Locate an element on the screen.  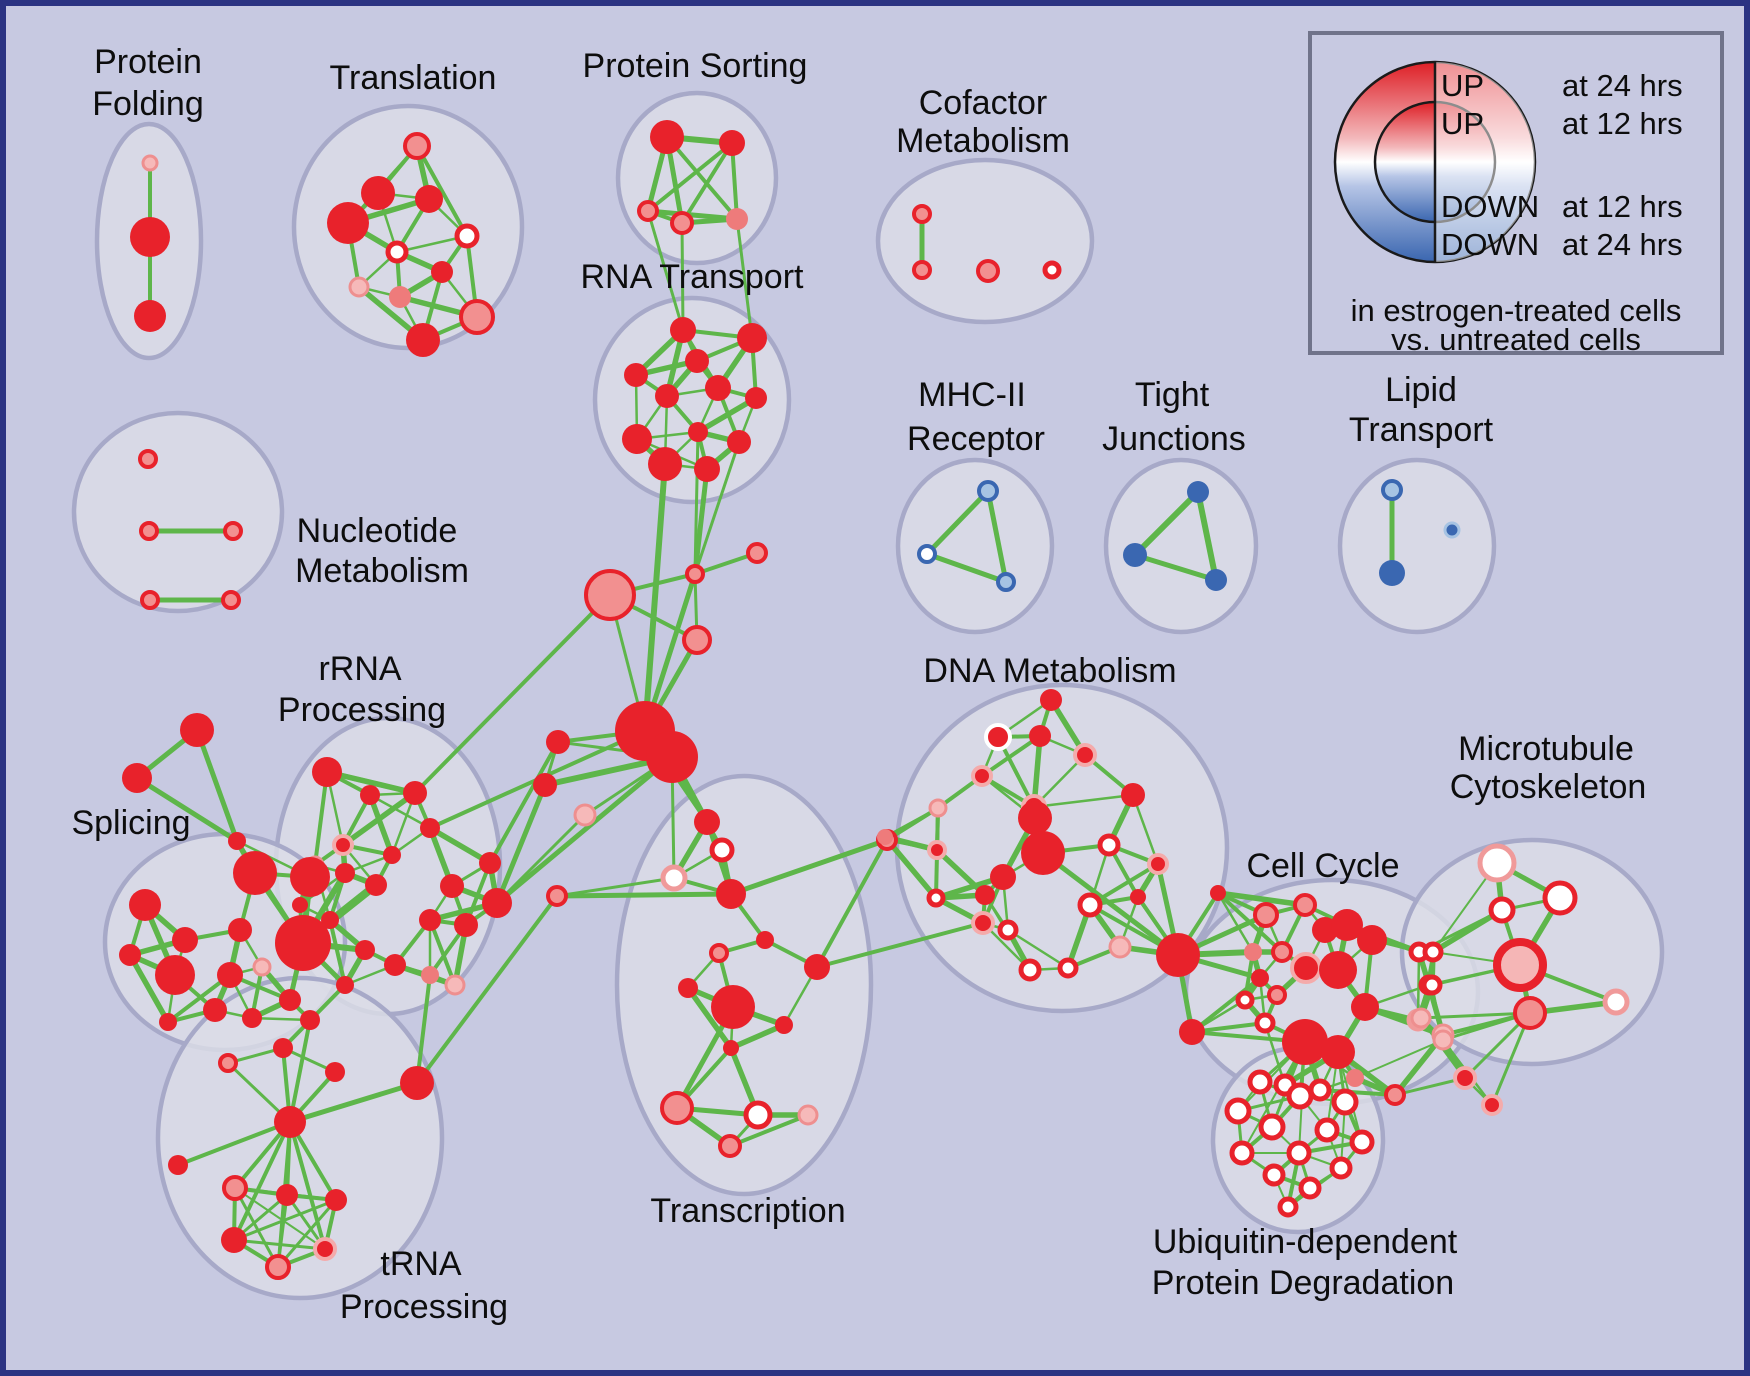
legend-time-2: at 12 hrs is located at coordinates (1622, 206).